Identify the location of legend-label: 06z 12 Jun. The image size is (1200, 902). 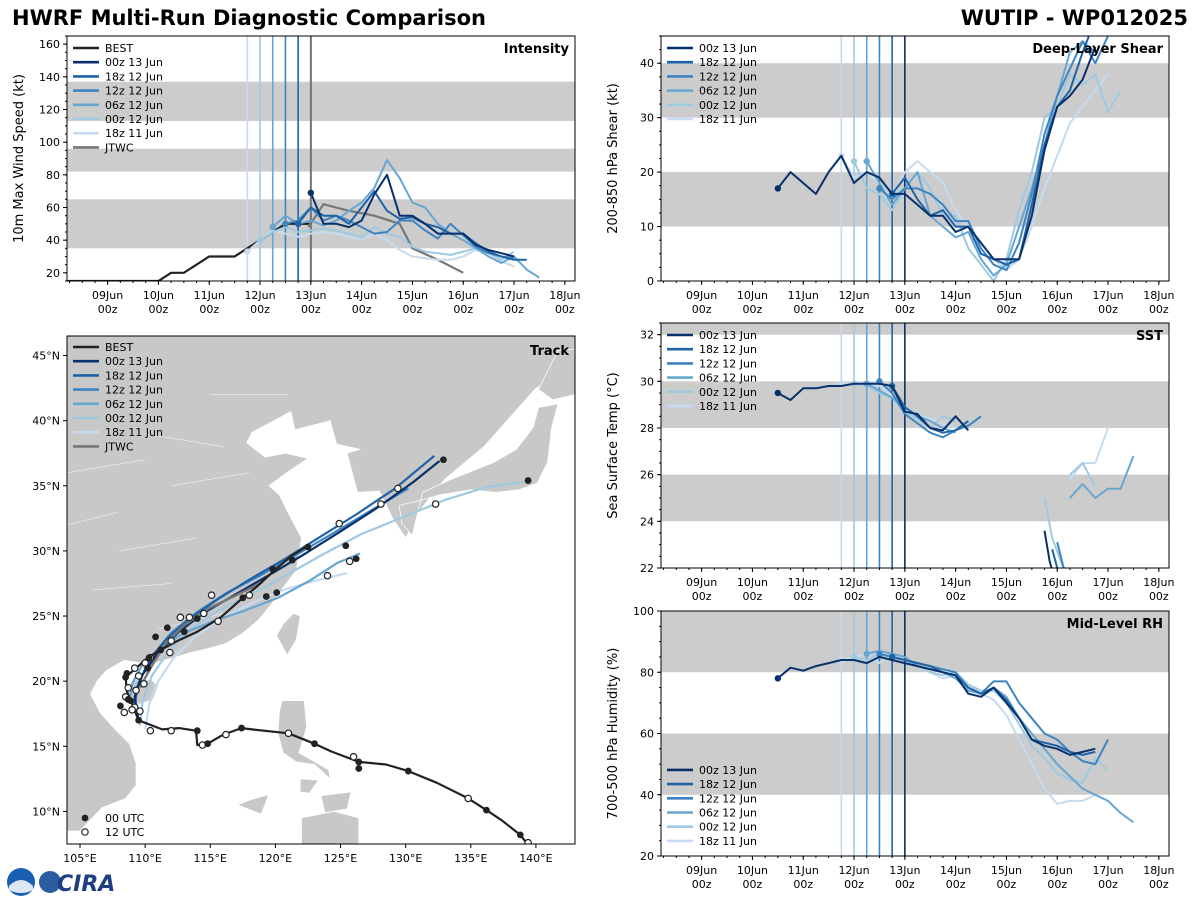
(134, 404).